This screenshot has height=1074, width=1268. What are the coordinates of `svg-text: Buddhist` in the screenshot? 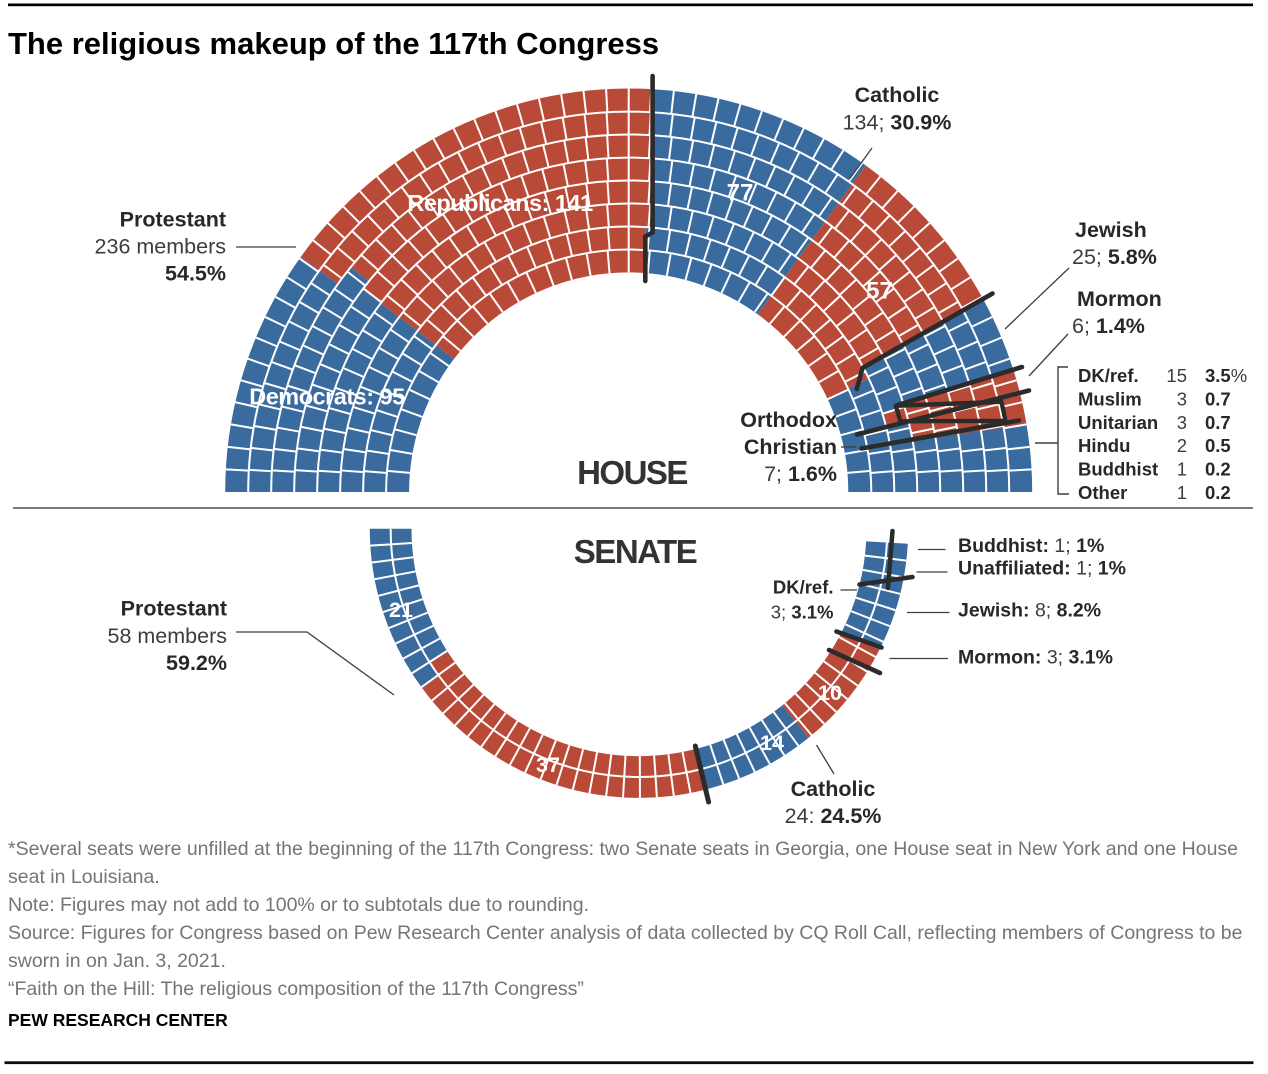 It's located at (1118, 469).